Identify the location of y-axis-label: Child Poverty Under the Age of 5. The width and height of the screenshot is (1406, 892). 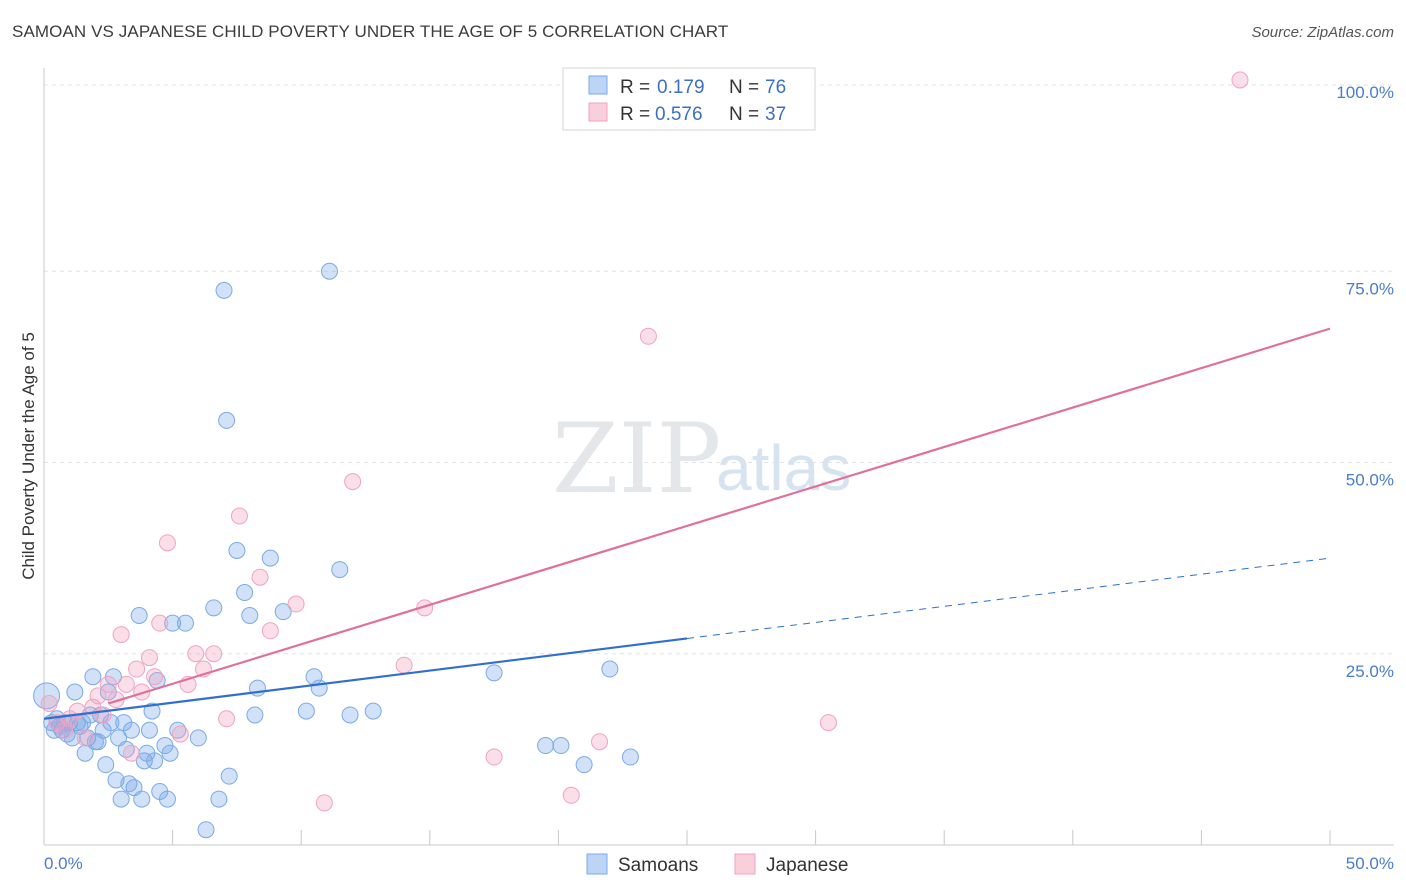
(28, 456).